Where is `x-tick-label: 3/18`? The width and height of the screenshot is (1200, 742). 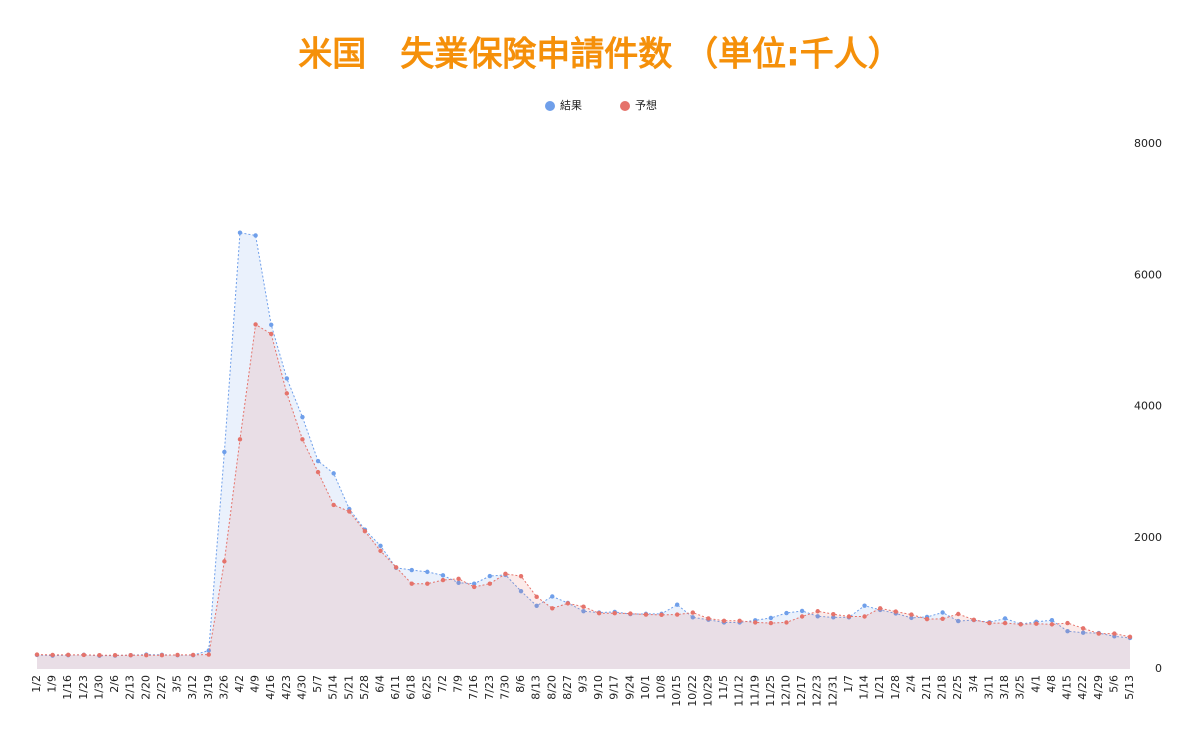 x-tick-label: 3/18 is located at coordinates (1004, 687).